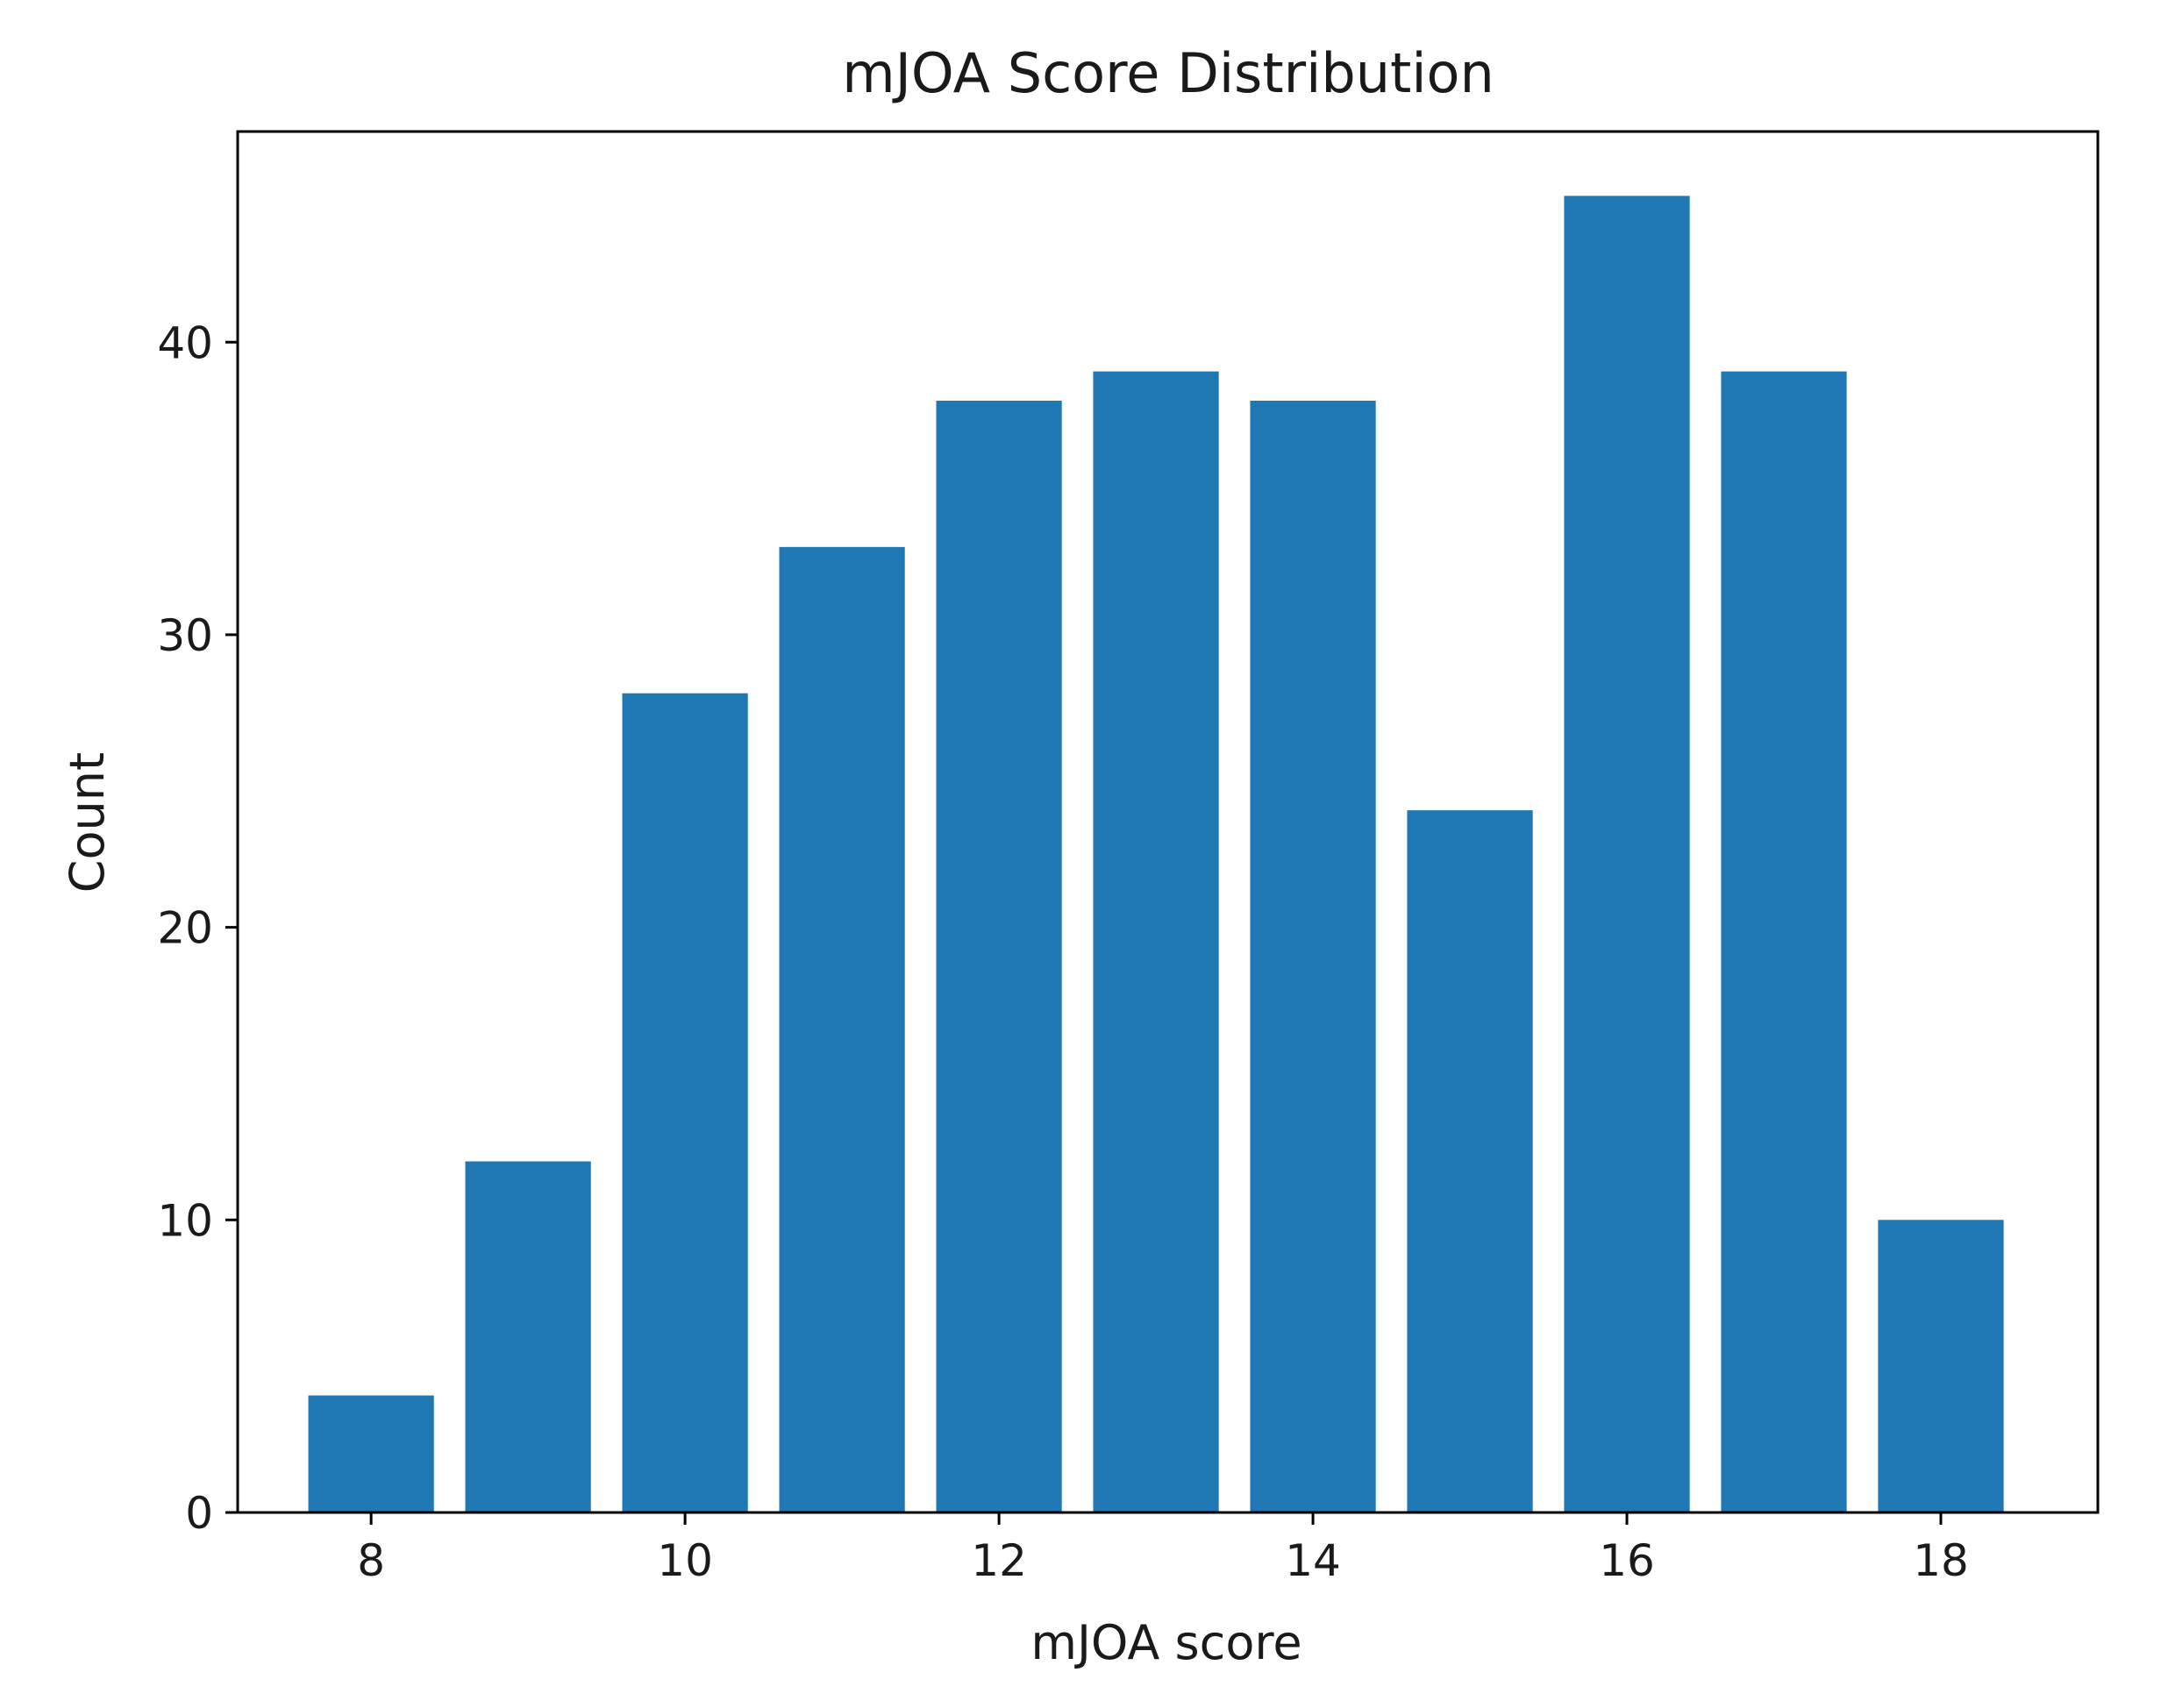 The width and height of the screenshot is (2168, 1708). I want to click on x-tick-label-12: 12, so click(999, 1560).